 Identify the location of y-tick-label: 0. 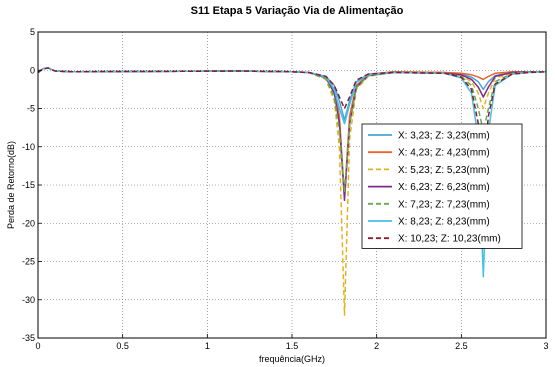
(32, 70).